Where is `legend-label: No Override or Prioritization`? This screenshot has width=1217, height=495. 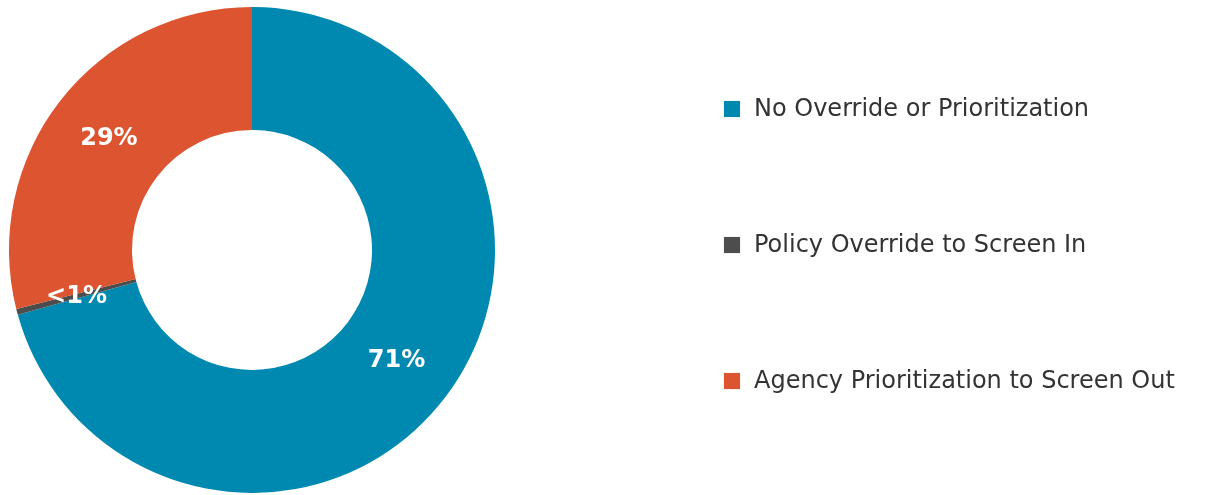
legend-label: No Override or Prioritization is located at coordinates (922, 108).